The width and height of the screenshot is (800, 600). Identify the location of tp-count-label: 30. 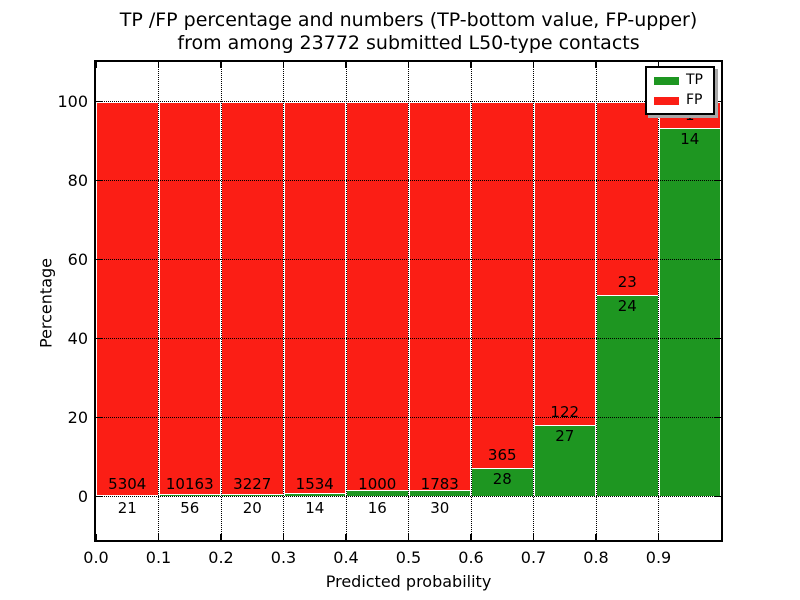
(440, 507).